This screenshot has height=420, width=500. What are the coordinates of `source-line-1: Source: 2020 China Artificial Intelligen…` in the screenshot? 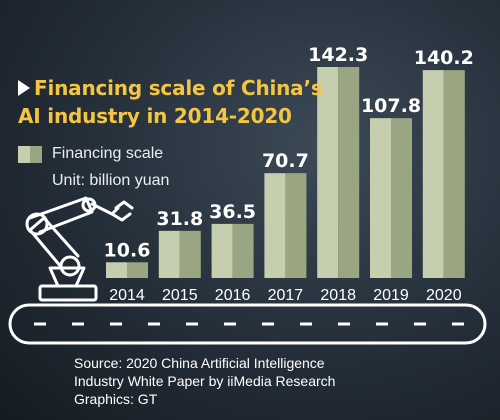 It's located at (199, 363).